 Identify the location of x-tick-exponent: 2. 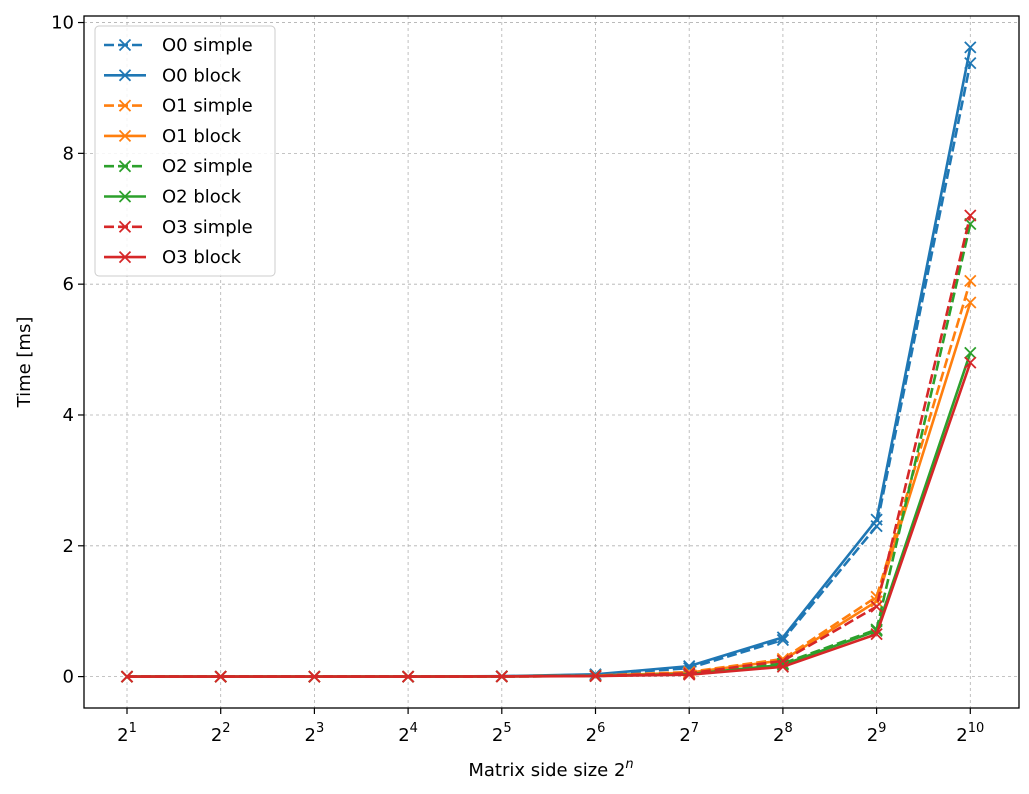
(226, 728).